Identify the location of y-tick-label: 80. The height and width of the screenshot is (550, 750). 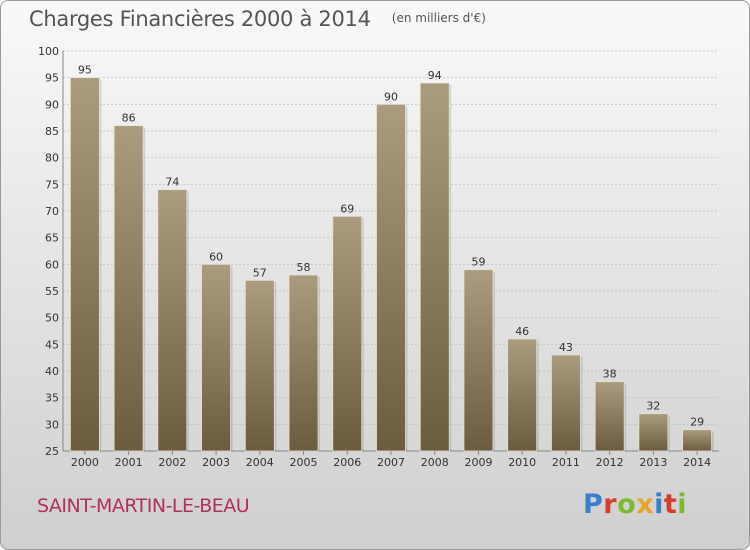
(52, 158).